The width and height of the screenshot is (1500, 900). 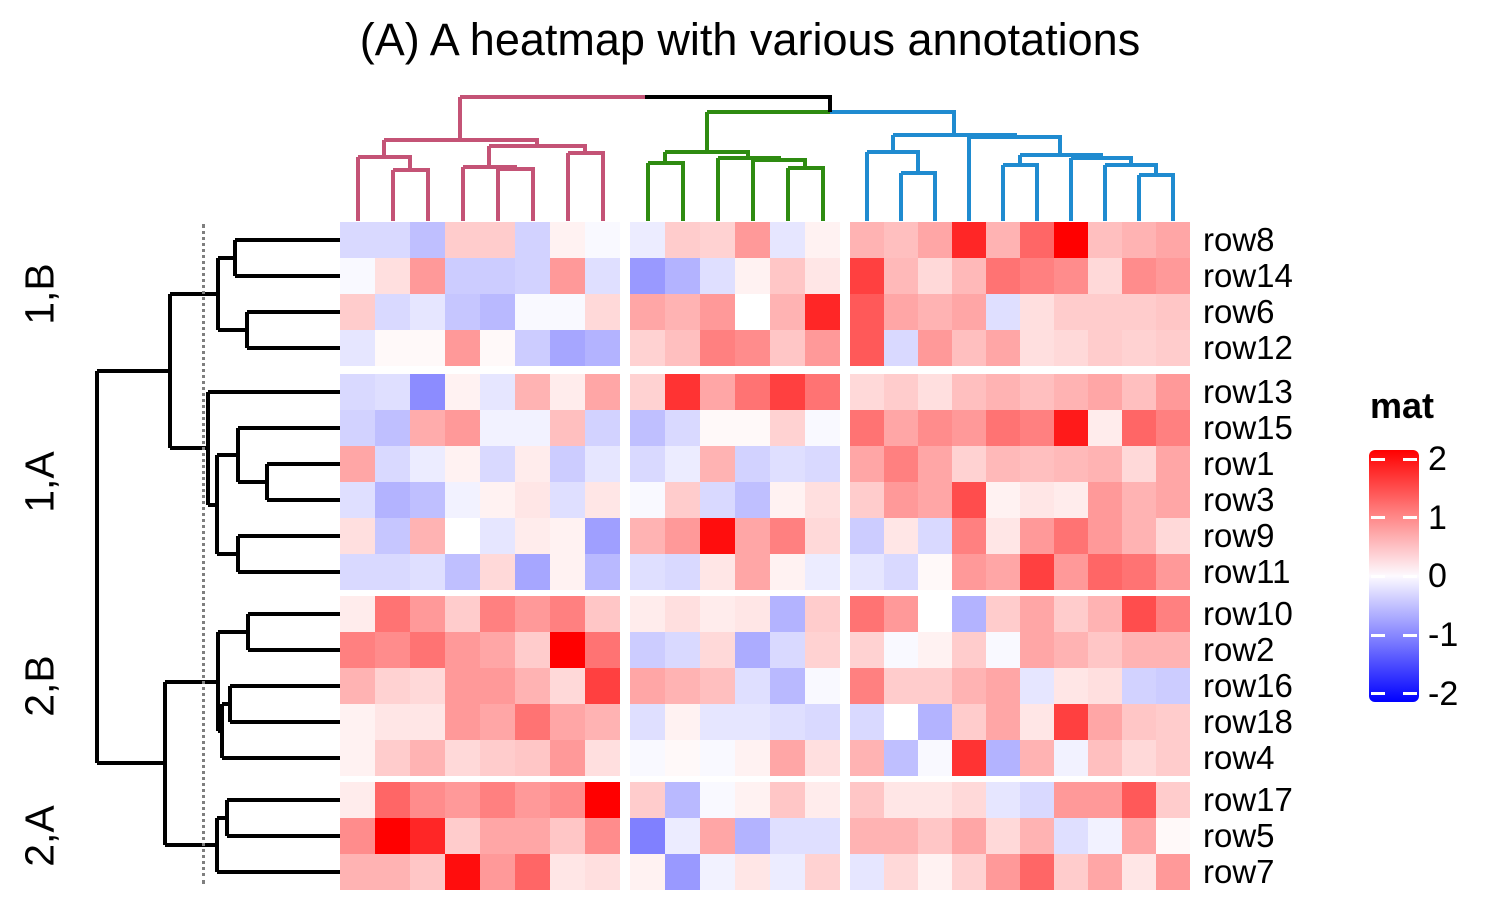 What do you see at coordinates (1239, 239) in the screenshot?
I see `row-label: row8` at bounding box center [1239, 239].